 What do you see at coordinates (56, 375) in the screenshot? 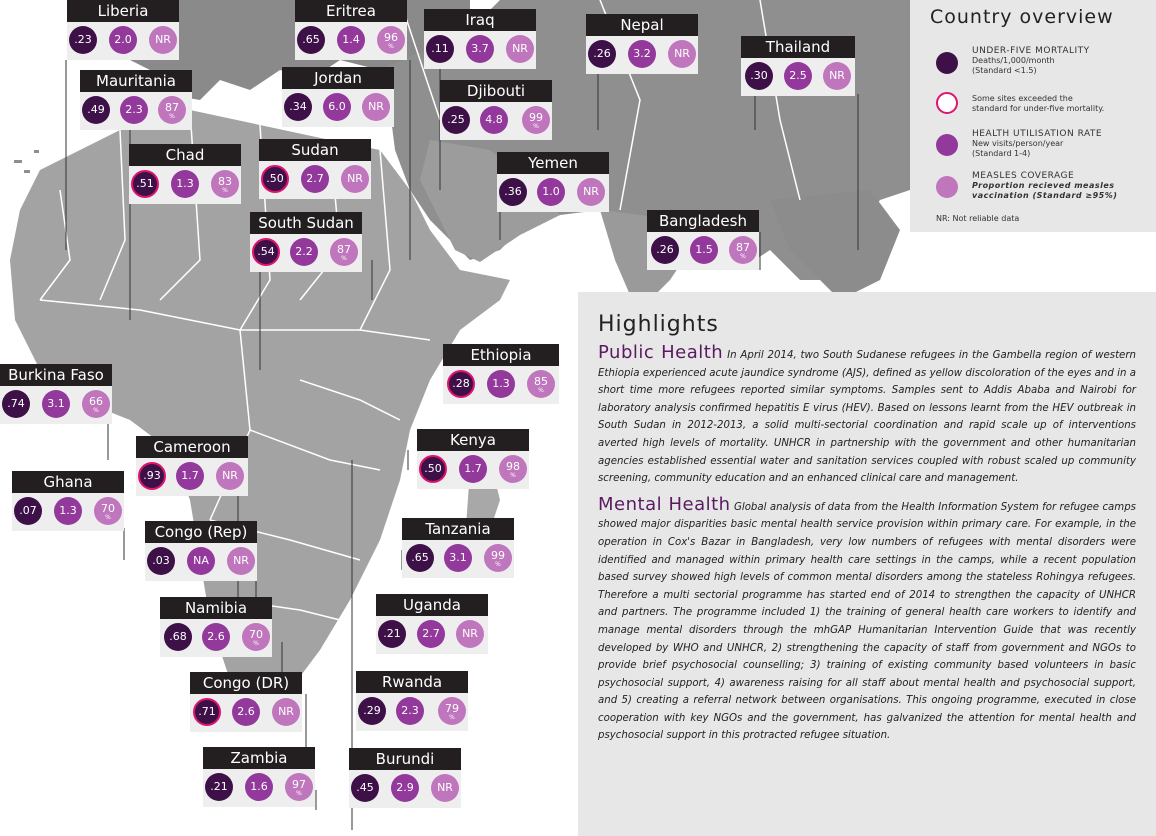
I see `country-name: Burkina Faso` at bounding box center [56, 375].